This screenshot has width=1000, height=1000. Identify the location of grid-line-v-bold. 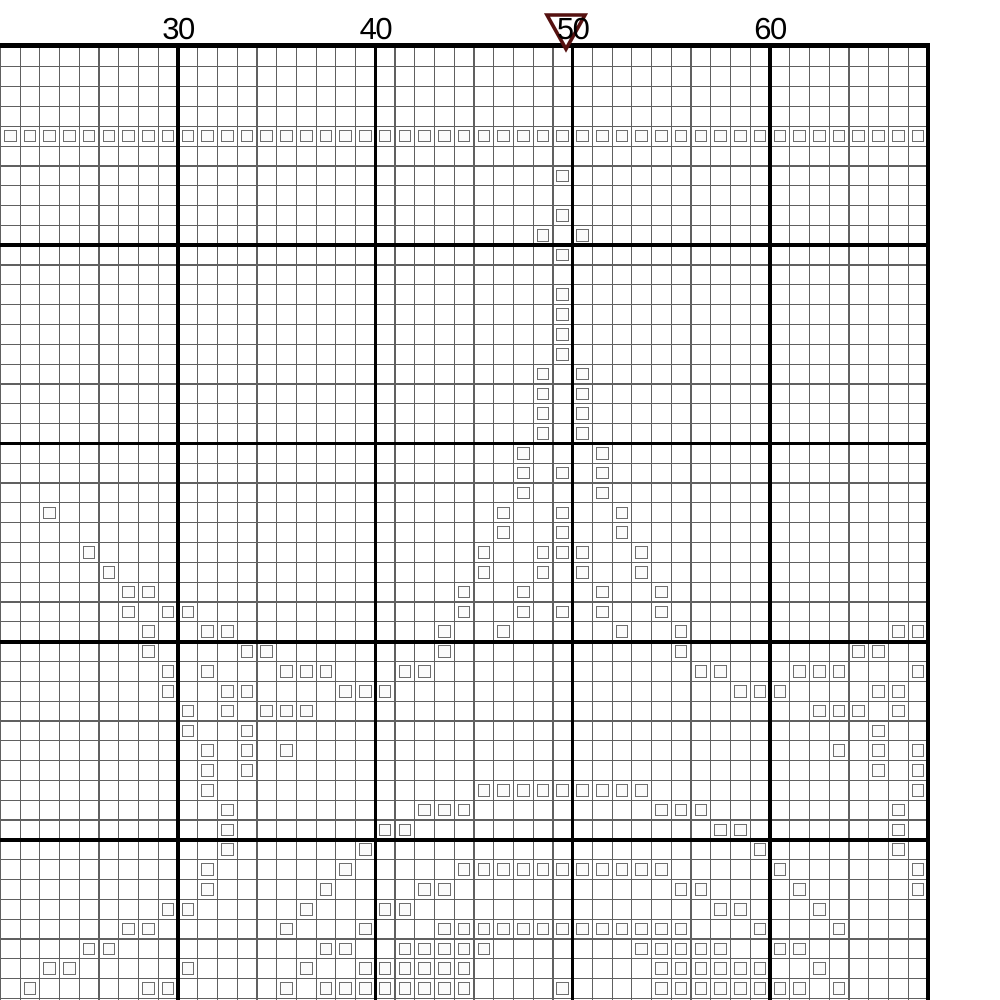
(572, 523).